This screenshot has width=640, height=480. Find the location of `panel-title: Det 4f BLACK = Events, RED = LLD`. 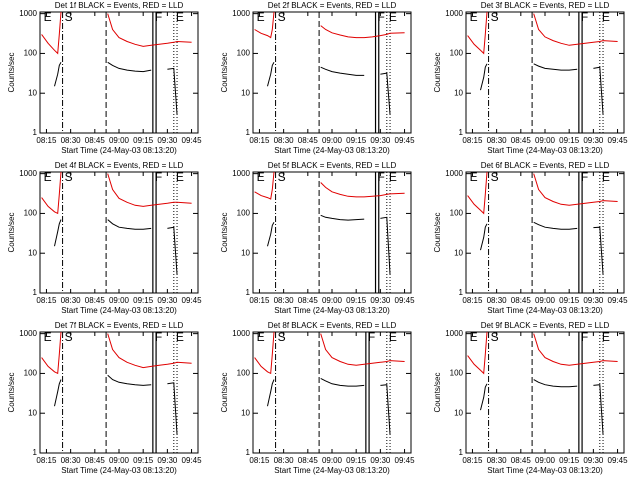

panel-title: Det 4f BLACK = Events, RED = LLD is located at coordinates (119, 165).